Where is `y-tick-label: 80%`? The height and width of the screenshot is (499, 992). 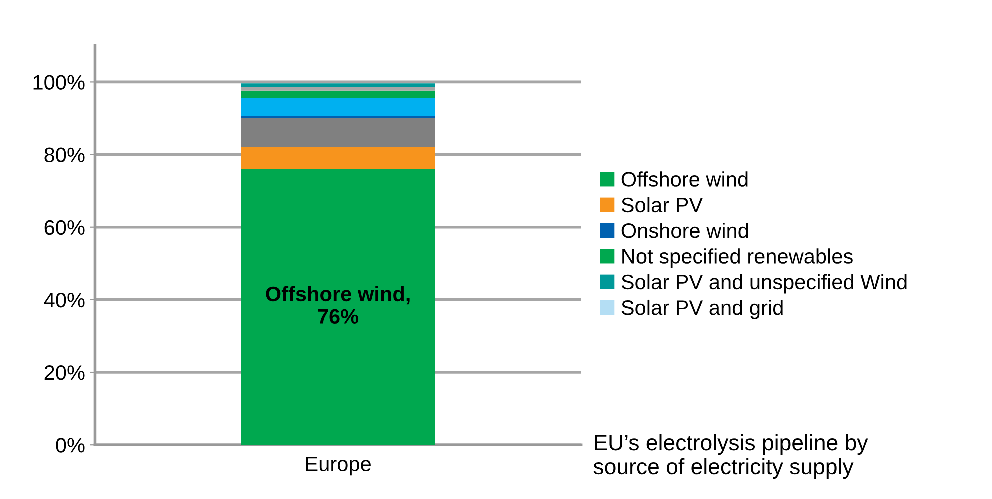
y-tick-label: 80% is located at coordinates (64, 155).